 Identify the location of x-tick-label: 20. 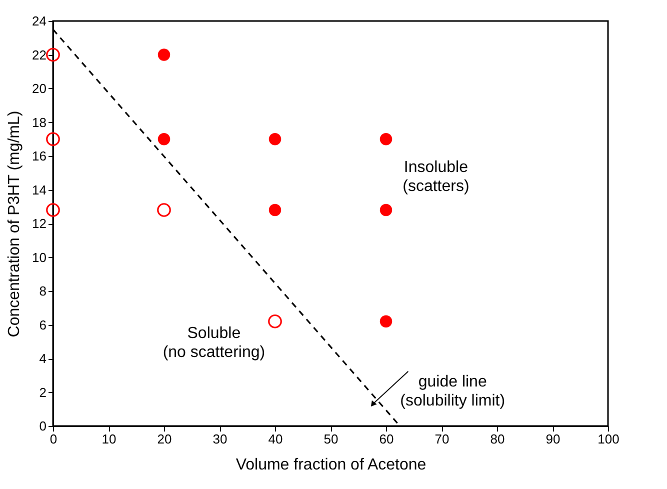
(164, 439).